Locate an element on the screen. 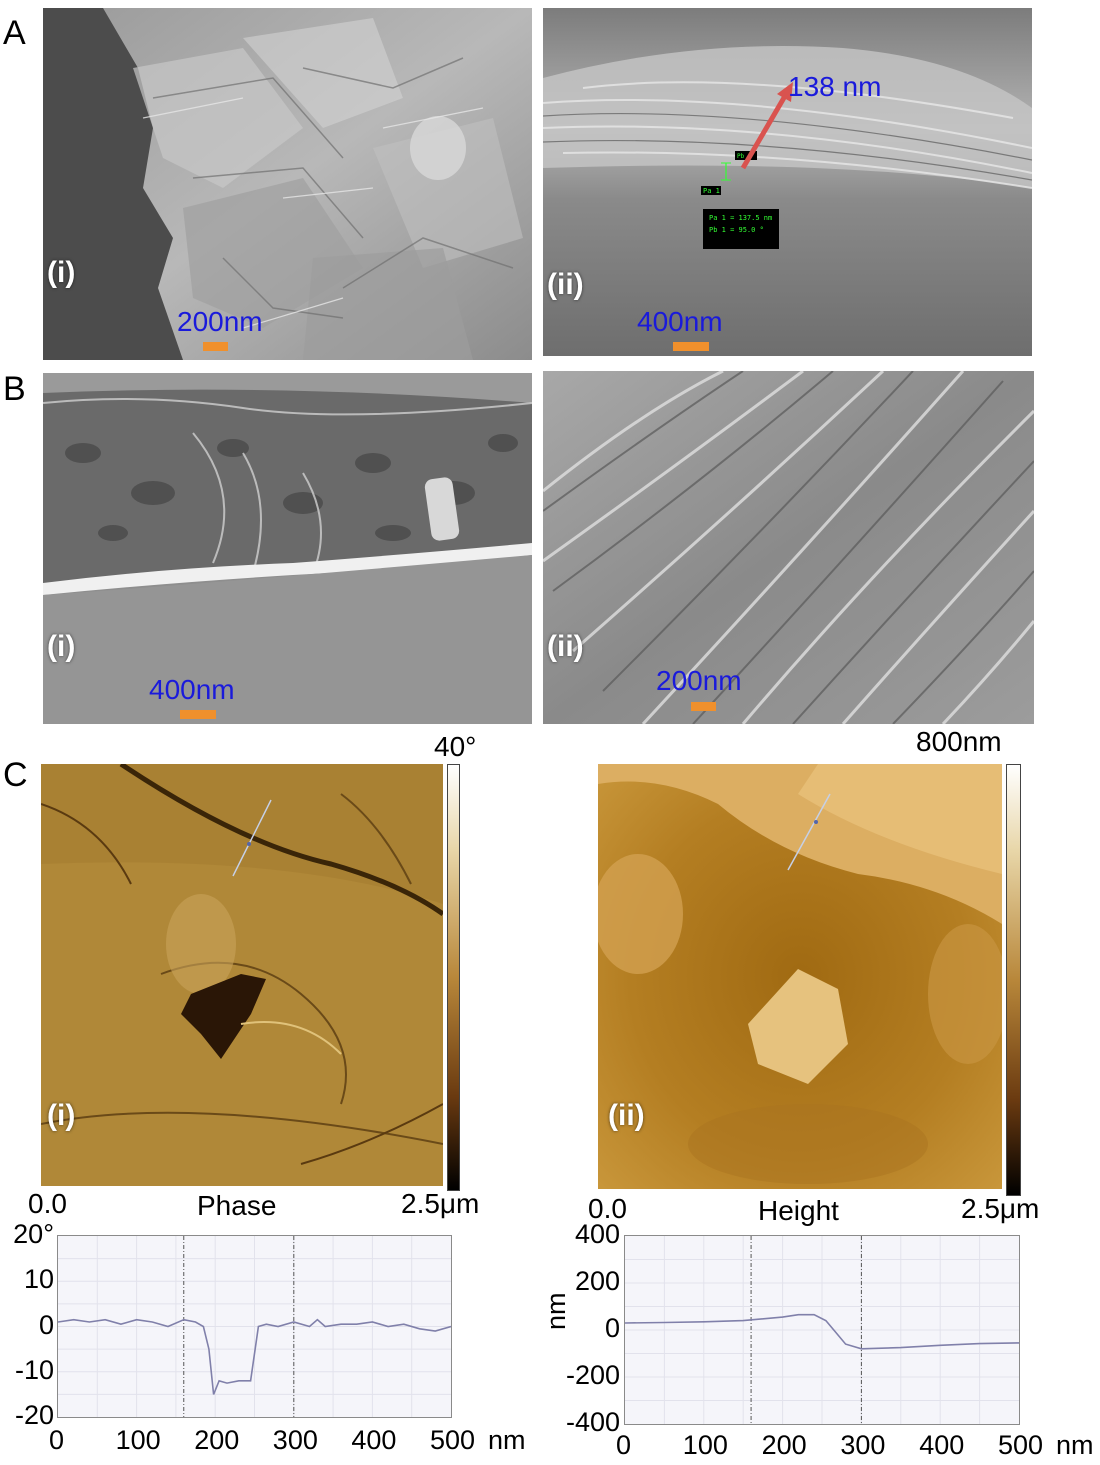 This screenshot has width=1100, height=1465. colorbar-height-max: 800nm is located at coordinates (959, 741).